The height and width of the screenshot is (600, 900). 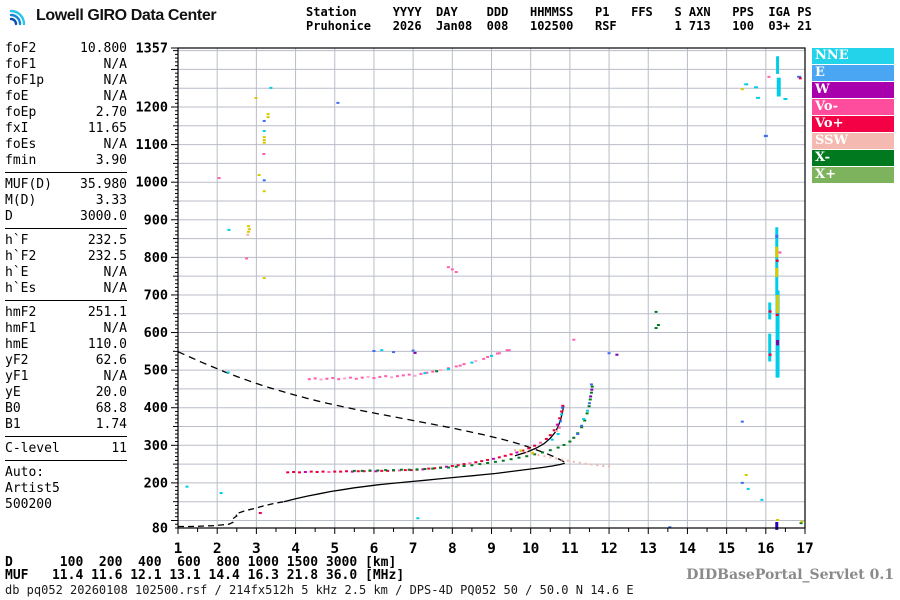 What do you see at coordinates (66, 377) in the screenshot?
I see `param-row: yF1 N/A` at bounding box center [66, 377].